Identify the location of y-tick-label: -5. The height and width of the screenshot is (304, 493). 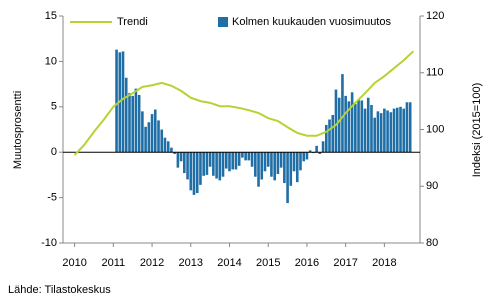
(52, 198).